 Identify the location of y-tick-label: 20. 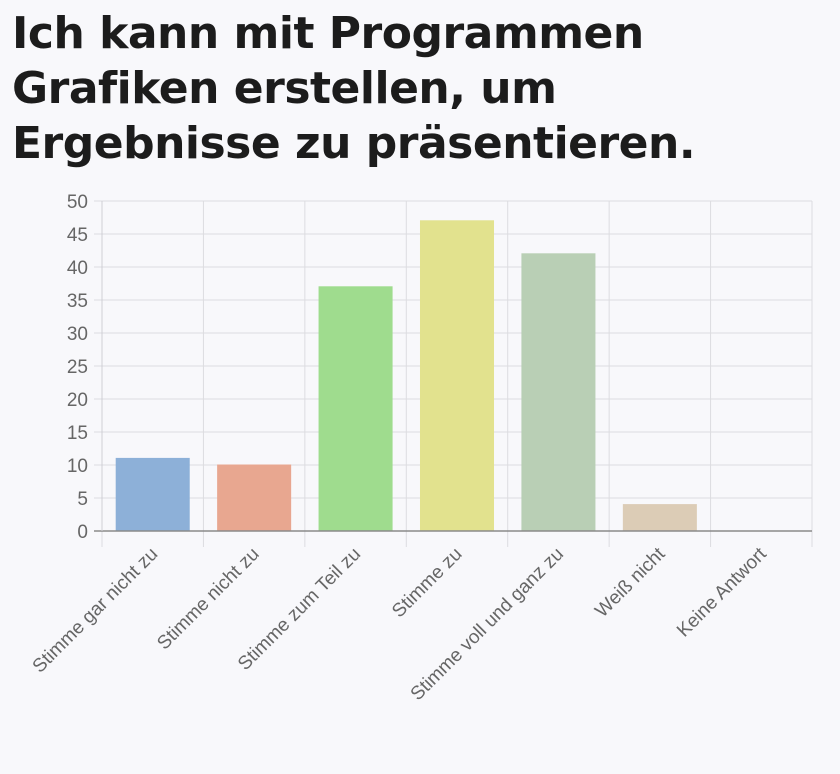
(77, 400).